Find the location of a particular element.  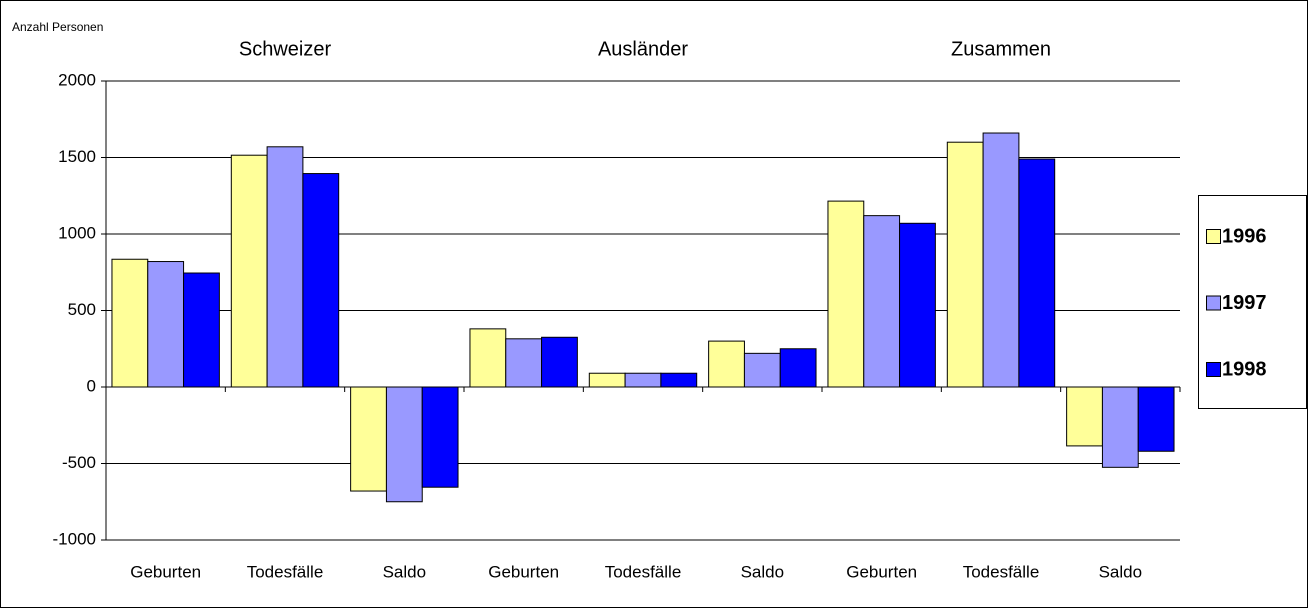

y-tick-label: -1000 is located at coordinates (74, 538).